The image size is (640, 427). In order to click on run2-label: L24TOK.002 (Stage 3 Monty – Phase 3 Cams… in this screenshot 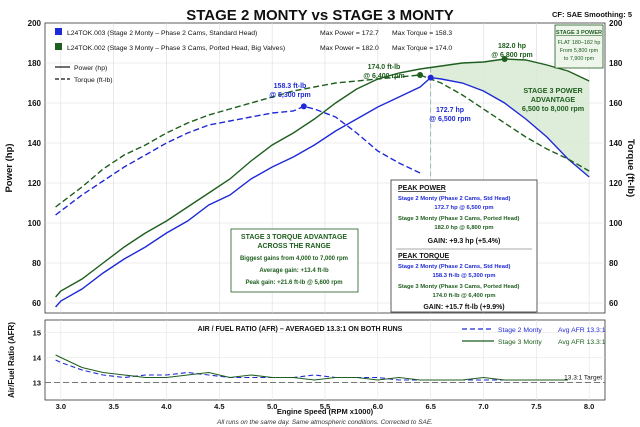, I will do `click(176, 48)`.